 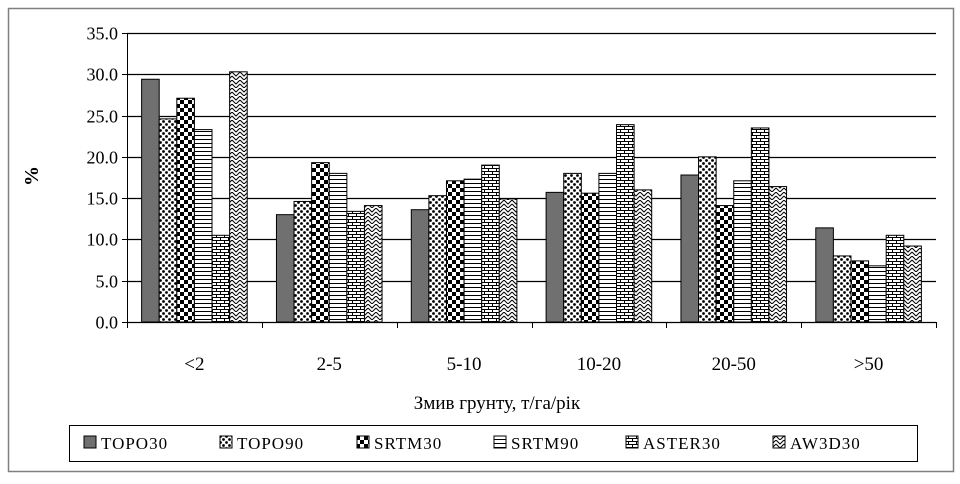 What do you see at coordinates (632, 442) in the screenshot?
I see `legend-swatch-aster30` at bounding box center [632, 442].